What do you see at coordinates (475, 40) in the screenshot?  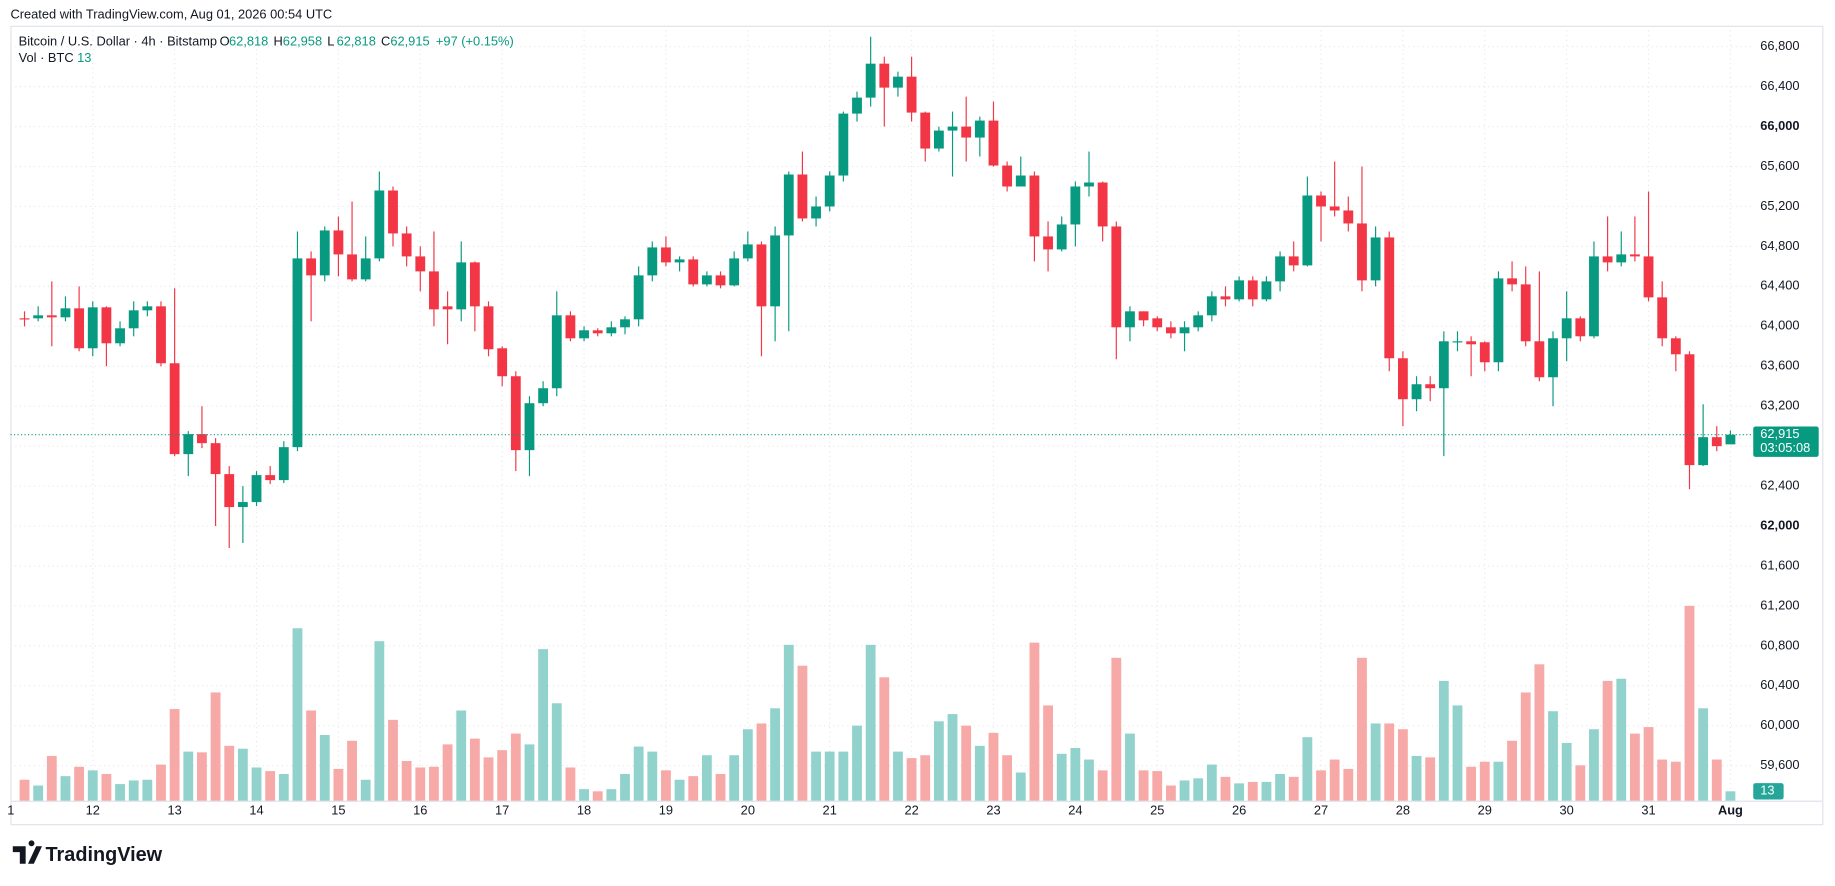 I see `price-change: +97 (+0.15%)` at bounding box center [475, 40].